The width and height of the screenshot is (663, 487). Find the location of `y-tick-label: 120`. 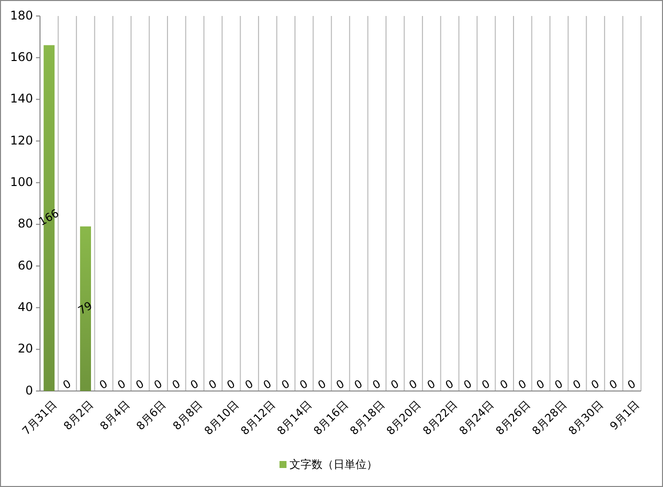

y-tick-label: 120 is located at coordinates (21, 140).